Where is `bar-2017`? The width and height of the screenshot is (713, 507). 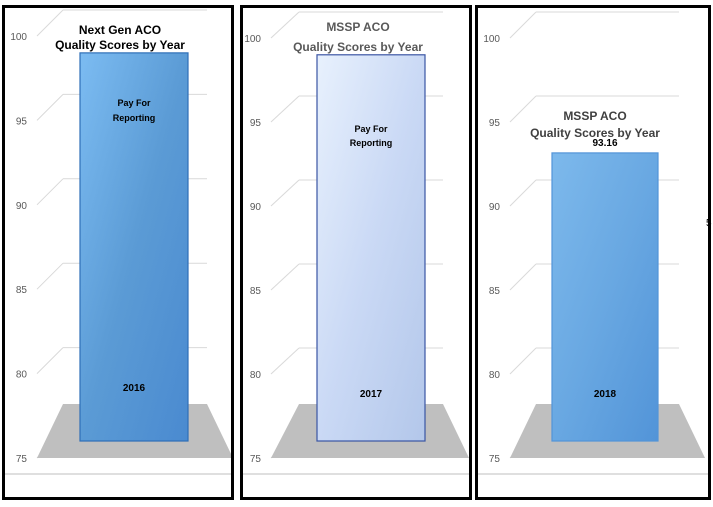 bar-2017 is located at coordinates (371, 248).